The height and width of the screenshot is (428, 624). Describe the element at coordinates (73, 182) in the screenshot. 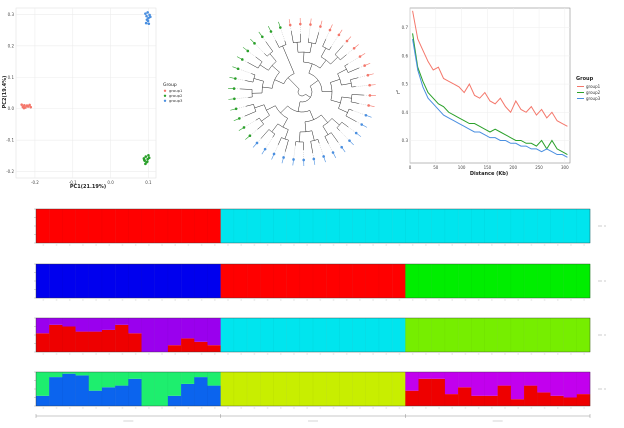

I see `pca-x-tick-label: -0.1` at that location.